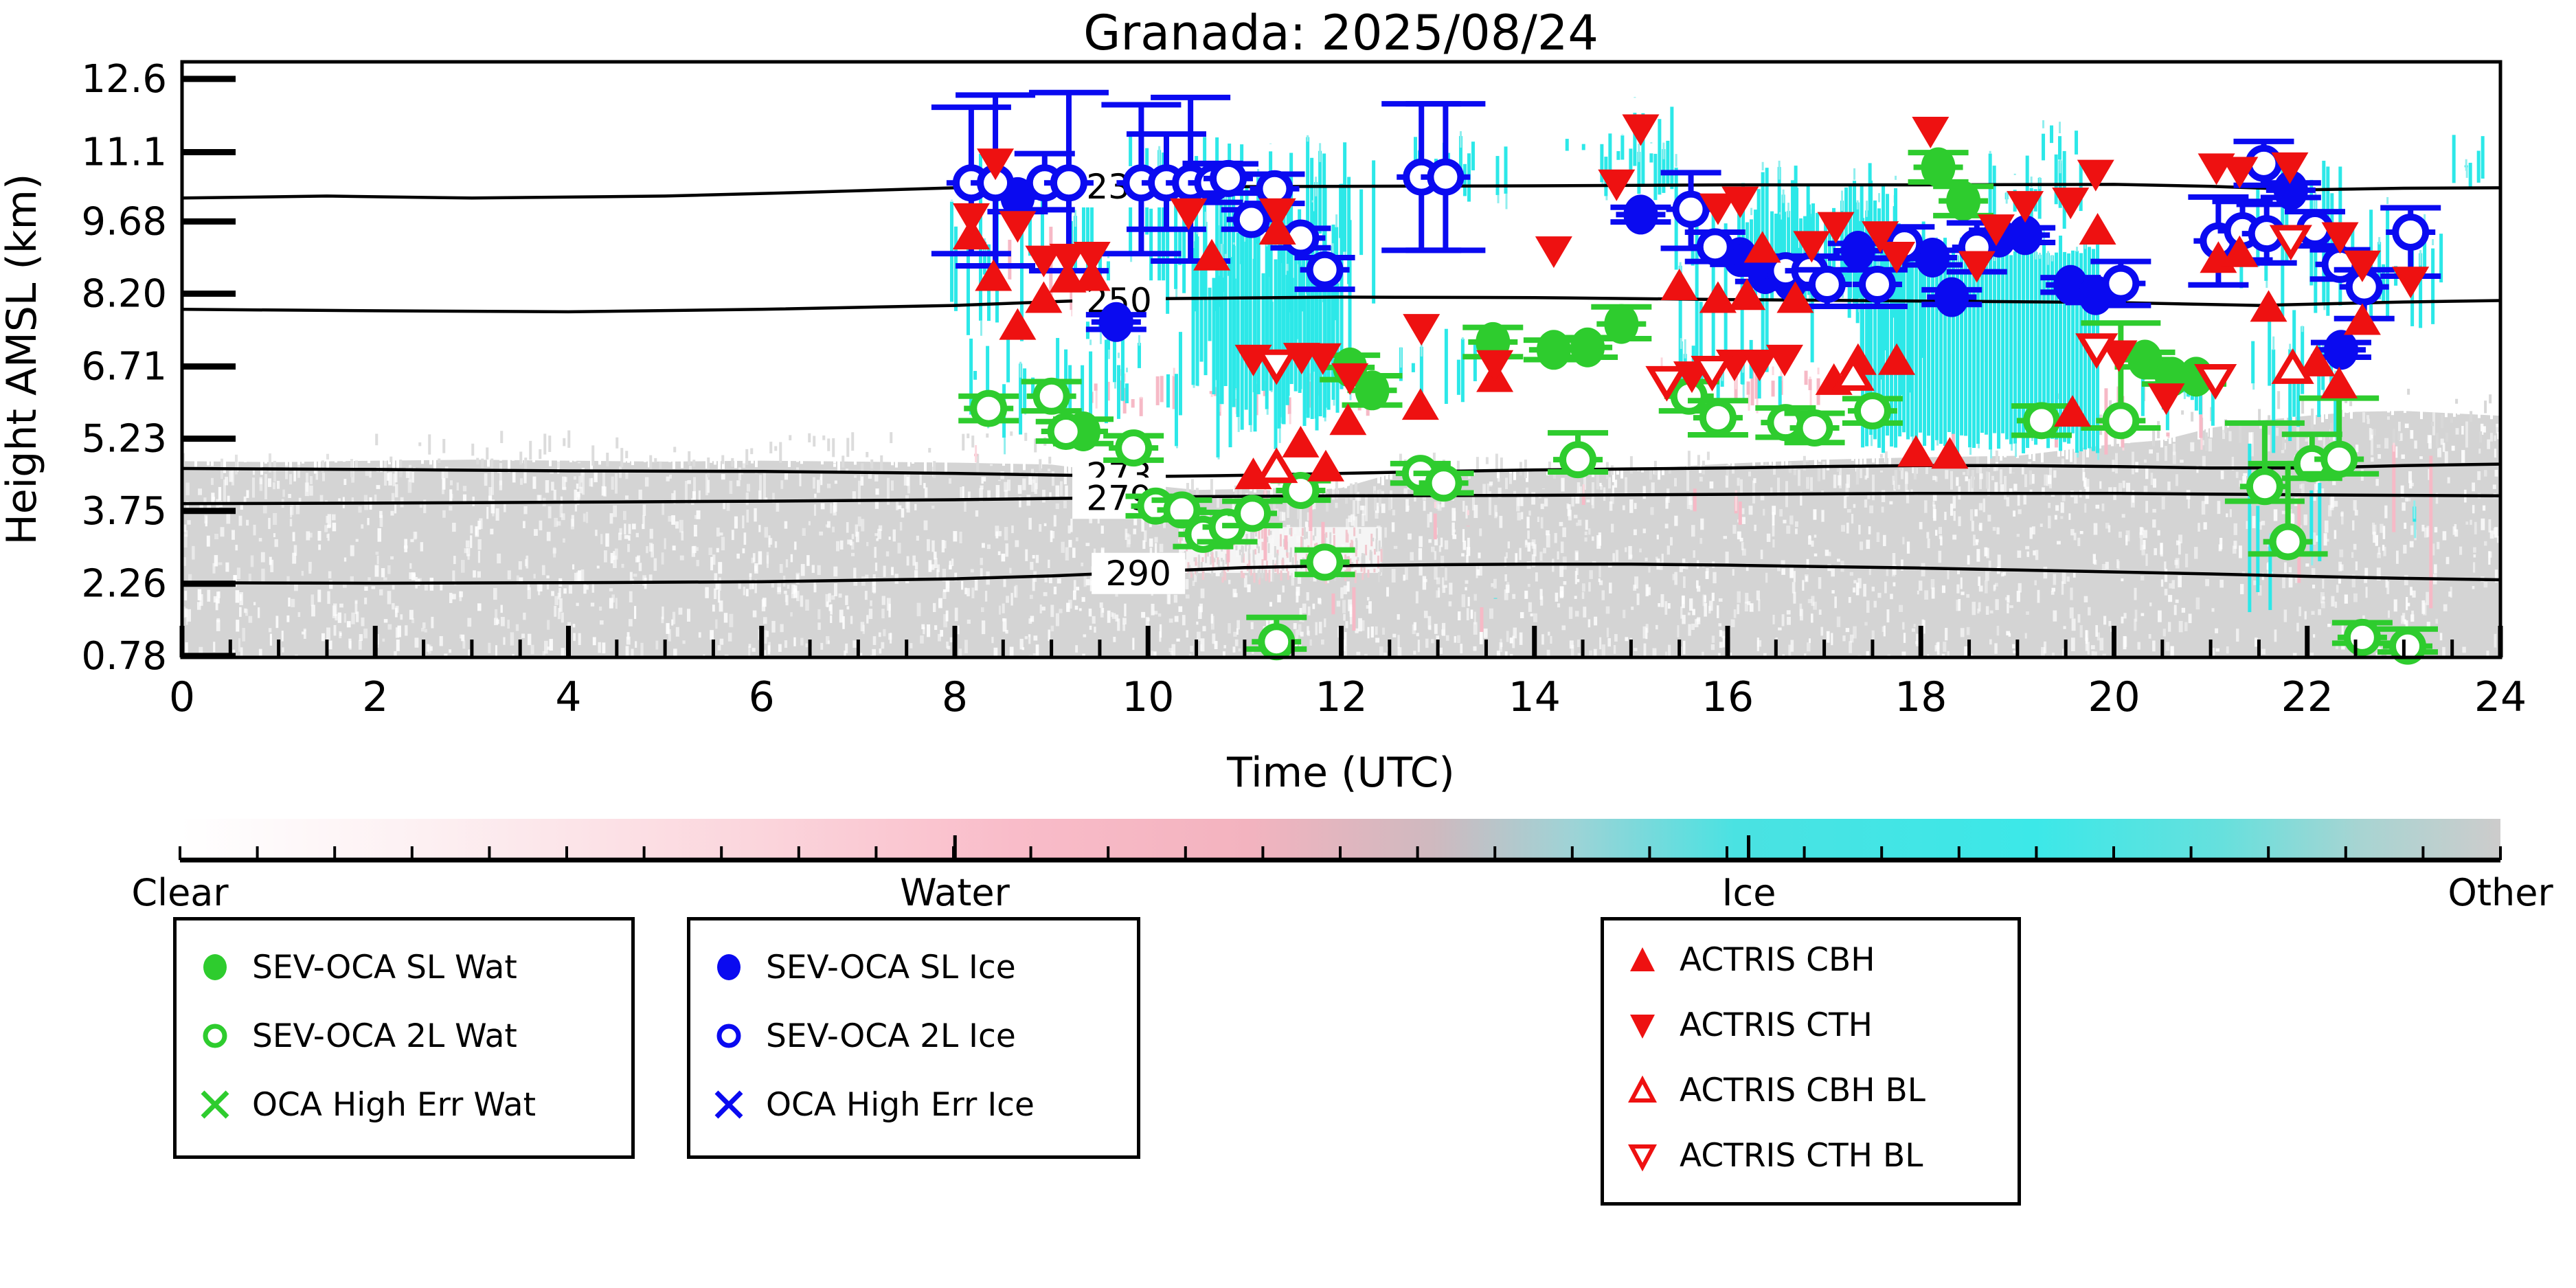  What do you see at coordinates (124, 584) in the screenshot?
I see `y-tick-label: 2.26` at bounding box center [124, 584].